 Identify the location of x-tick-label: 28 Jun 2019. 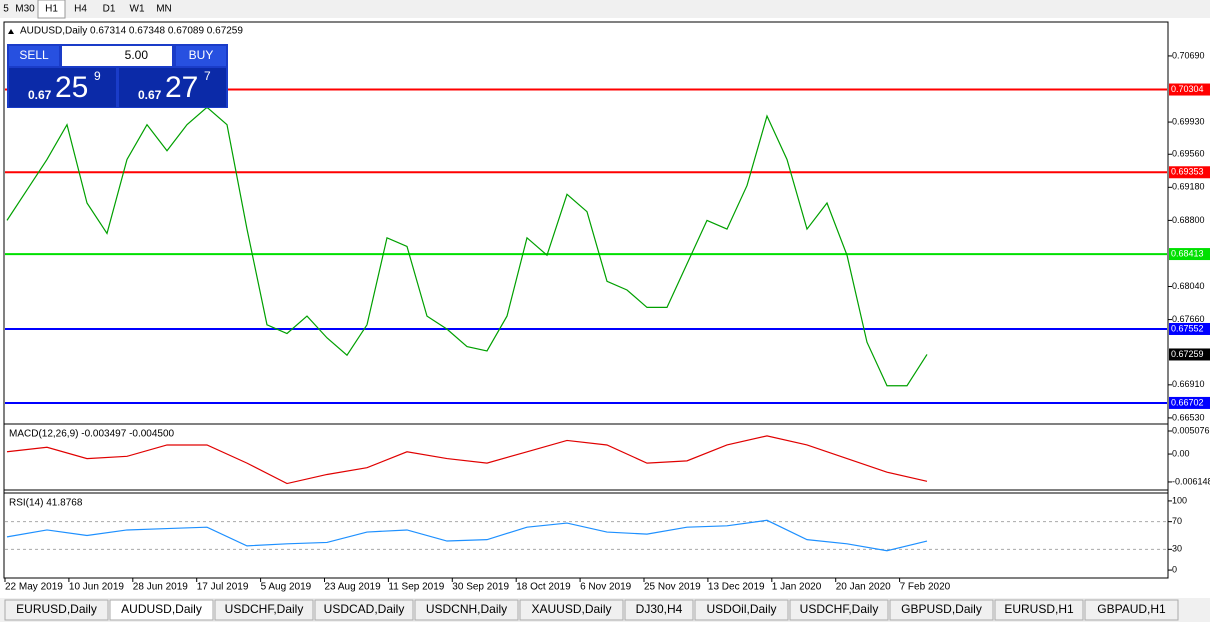
(160, 587).